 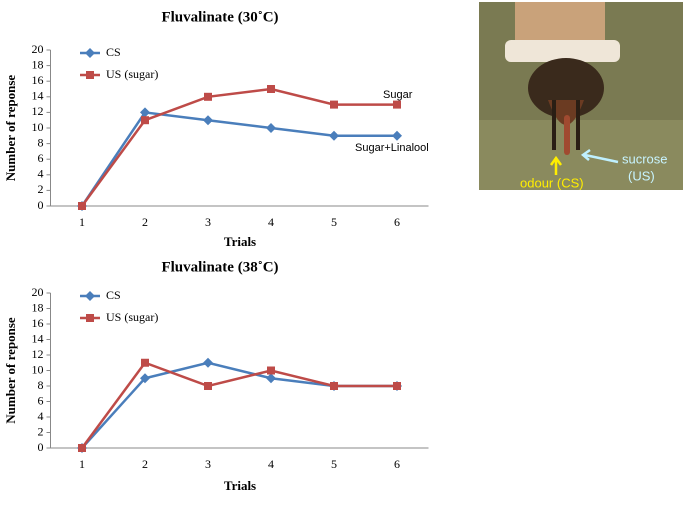 What do you see at coordinates (219, 267) in the screenshot?
I see `chart-title: Fluvalinate (38˚C)` at bounding box center [219, 267].